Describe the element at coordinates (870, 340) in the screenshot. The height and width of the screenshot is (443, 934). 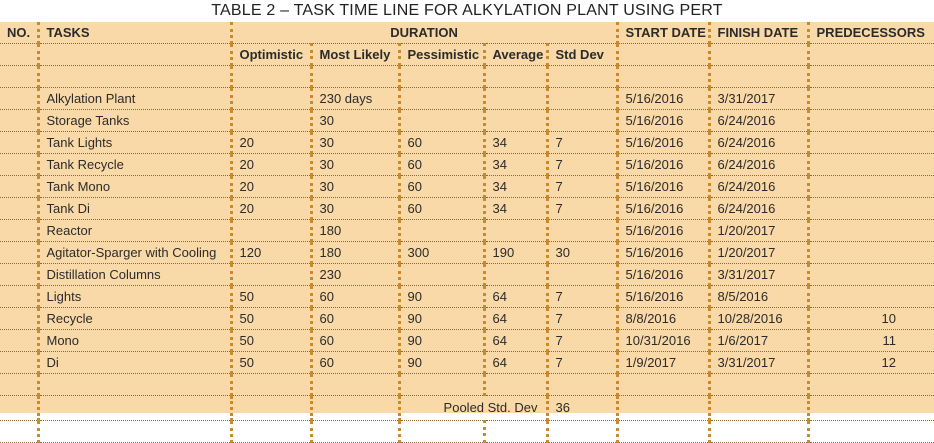
I see `cell-predecessors: 11` at that location.